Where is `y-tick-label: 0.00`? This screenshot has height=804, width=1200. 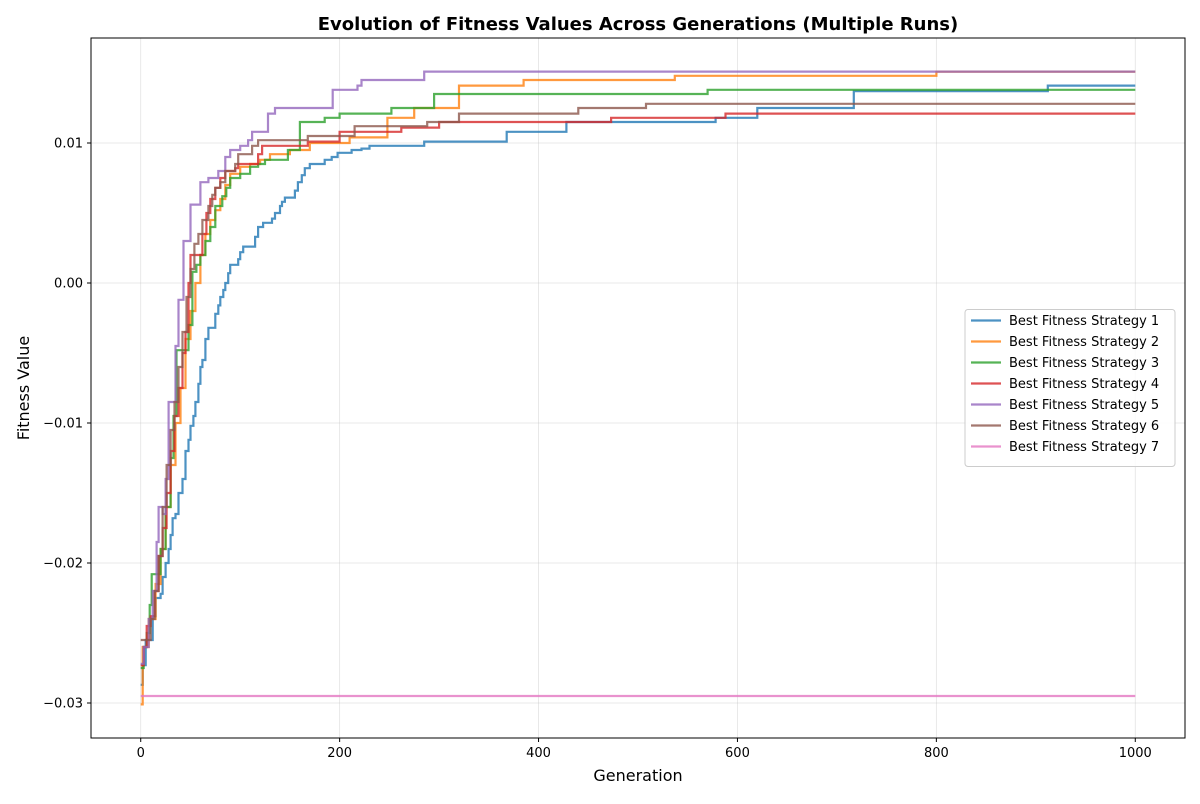
y-tick-label: 0.00 is located at coordinates (68, 284).